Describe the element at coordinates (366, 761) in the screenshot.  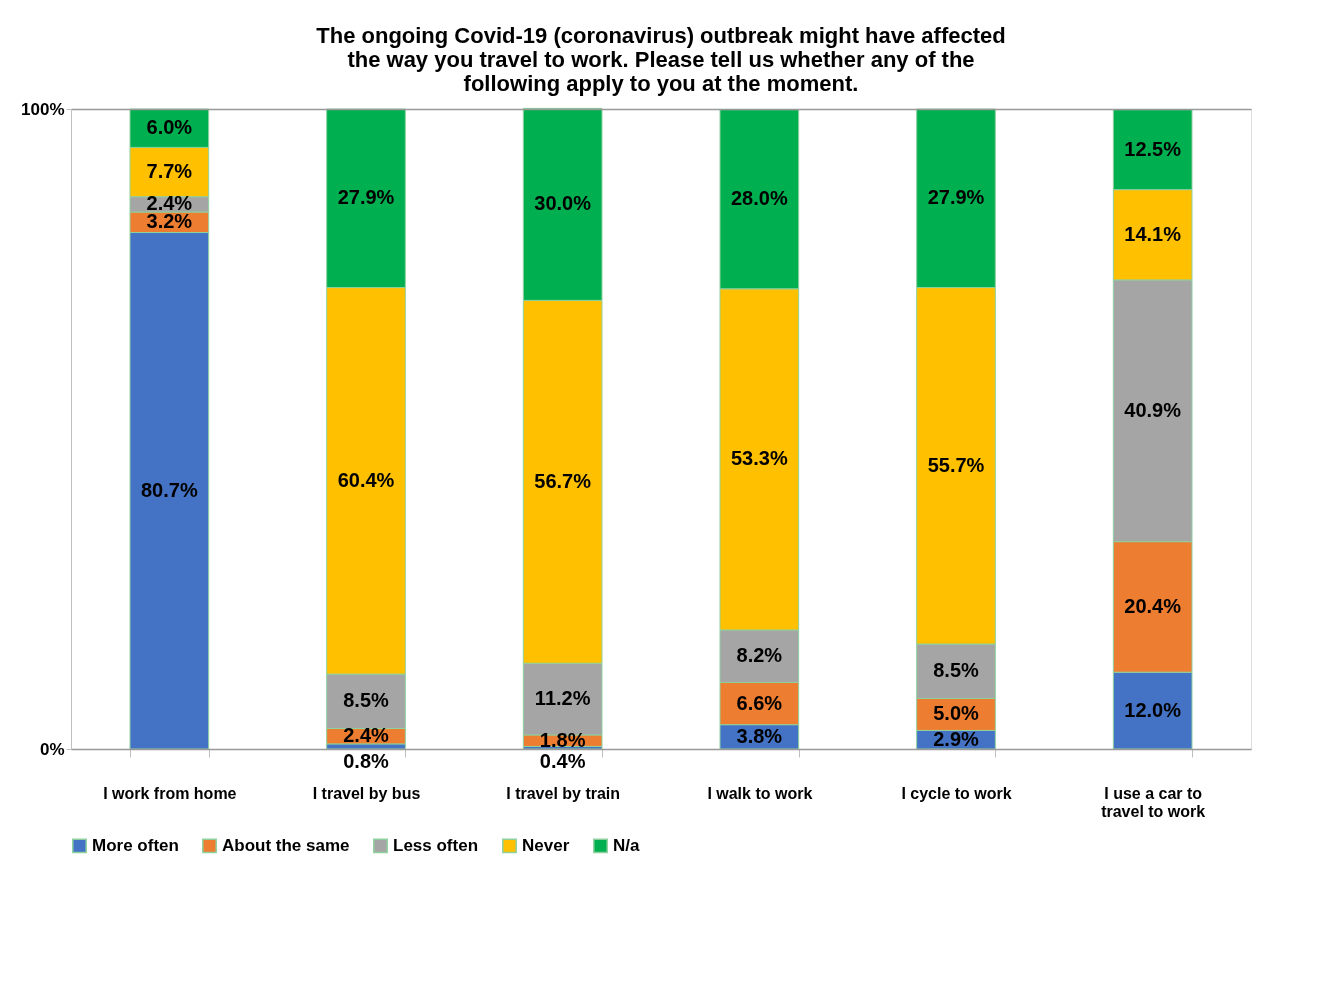
I see `data-label: 0.8%` at that location.